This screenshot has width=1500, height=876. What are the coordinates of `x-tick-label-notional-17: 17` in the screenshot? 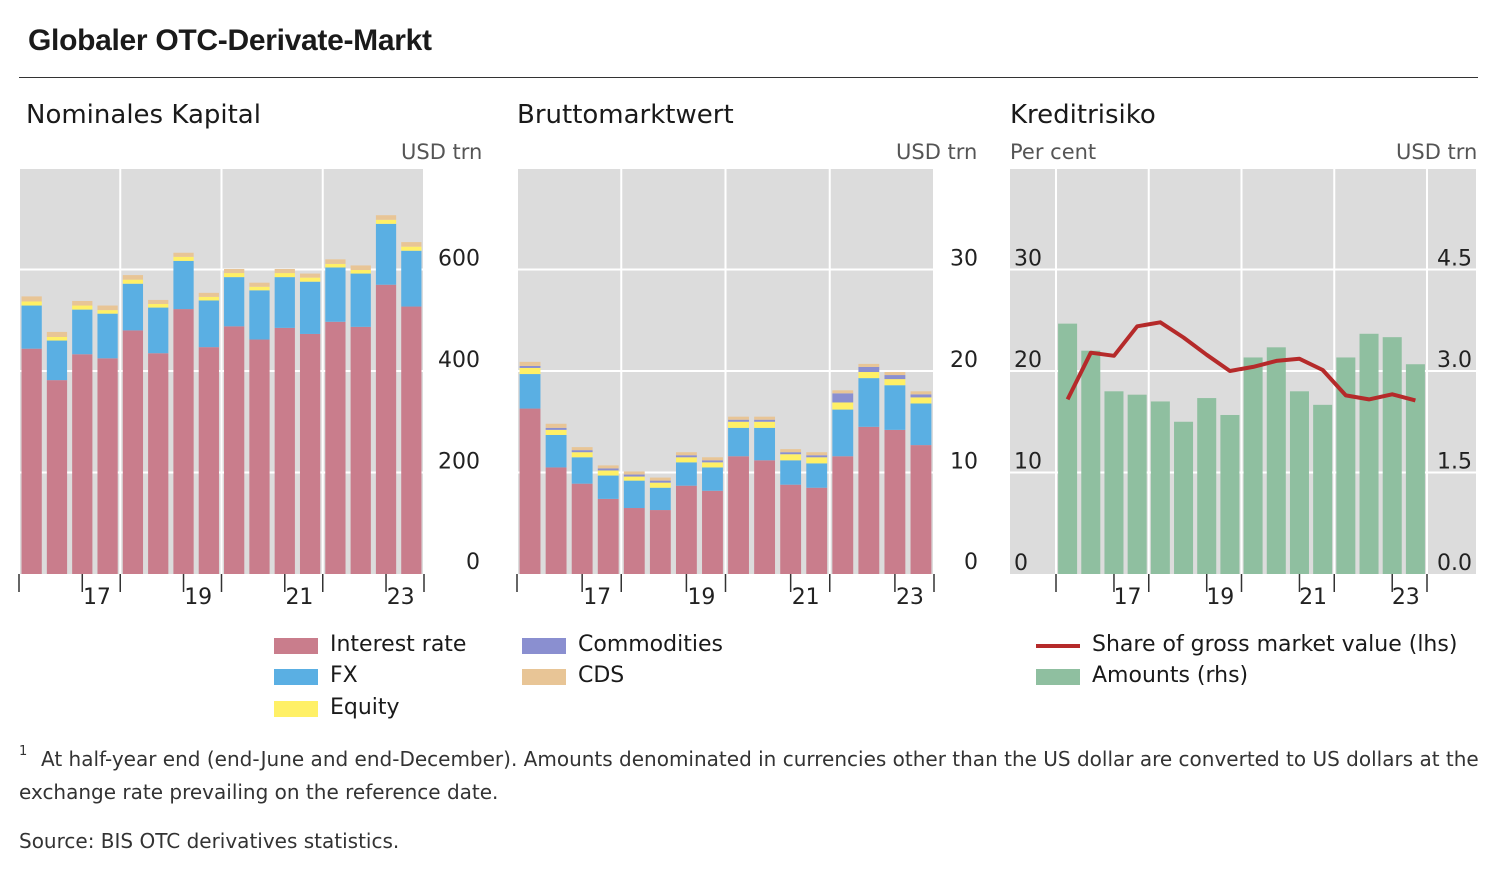 It's located at (97, 597).